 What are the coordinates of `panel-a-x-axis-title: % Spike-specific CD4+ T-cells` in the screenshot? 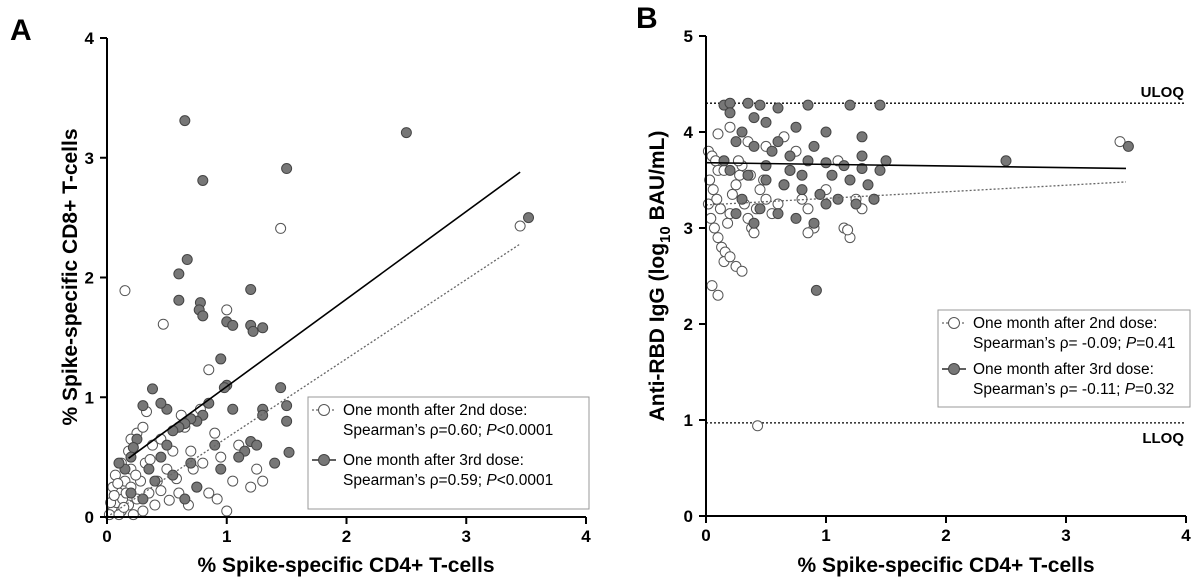 It's located at (345, 565).